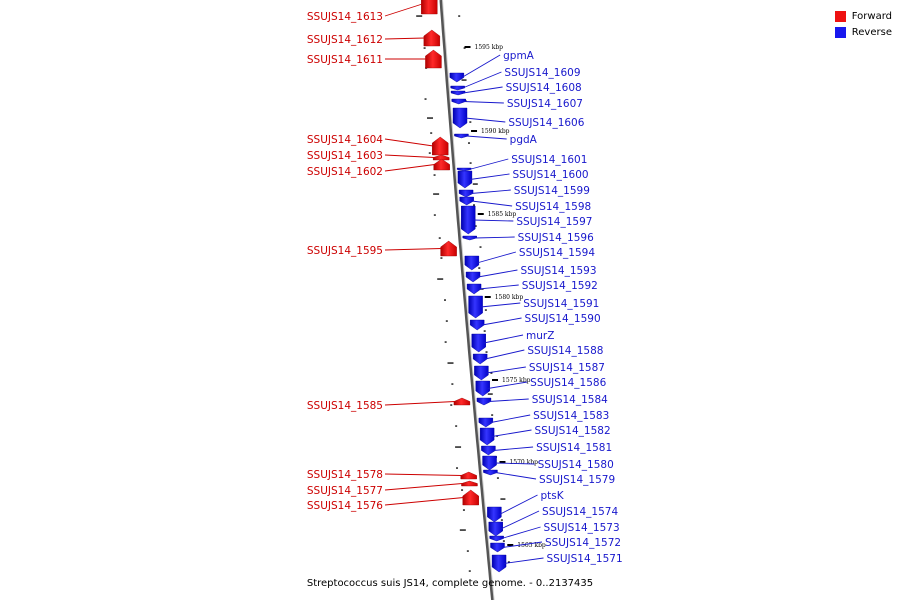  Describe the element at coordinates (563, 319) in the screenshot. I see `reverse-gene-label: SSUJS14_1590` at that location.